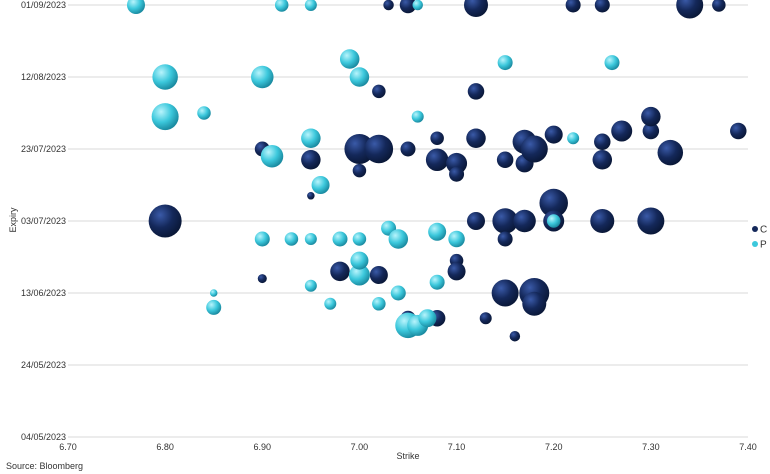 This screenshot has height=474, width=770. What do you see at coordinates (43, 365) in the screenshot?
I see `y-tick-label: 24/05/2023` at bounding box center [43, 365].